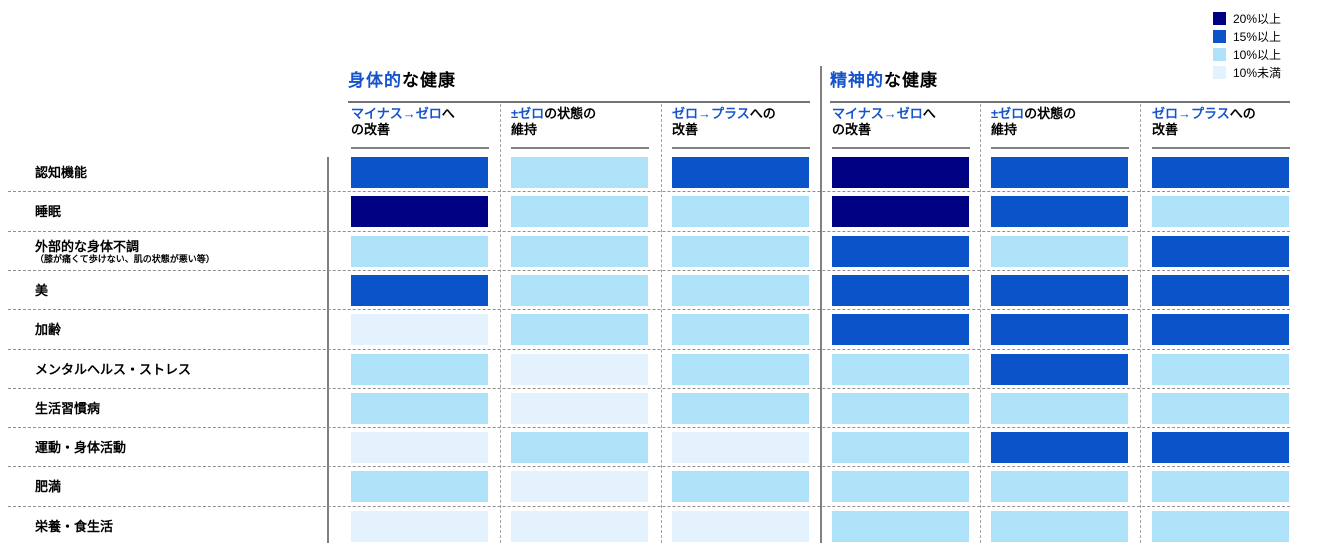 The image size is (1322, 557). Describe the element at coordinates (48, 211) in the screenshot. I see `row-label-text: 睡眠` at that location.